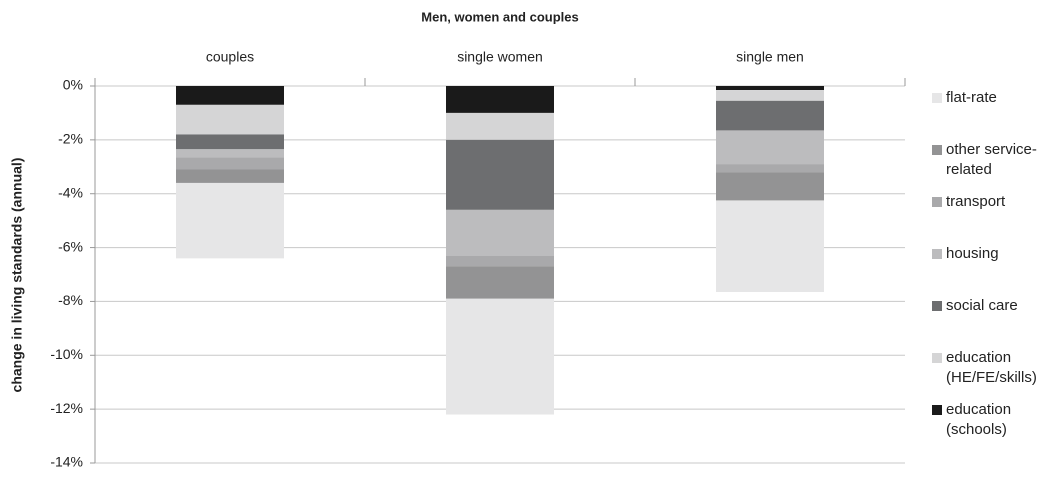  I want to click on y-tick-label: -8%, so click(70, 300).